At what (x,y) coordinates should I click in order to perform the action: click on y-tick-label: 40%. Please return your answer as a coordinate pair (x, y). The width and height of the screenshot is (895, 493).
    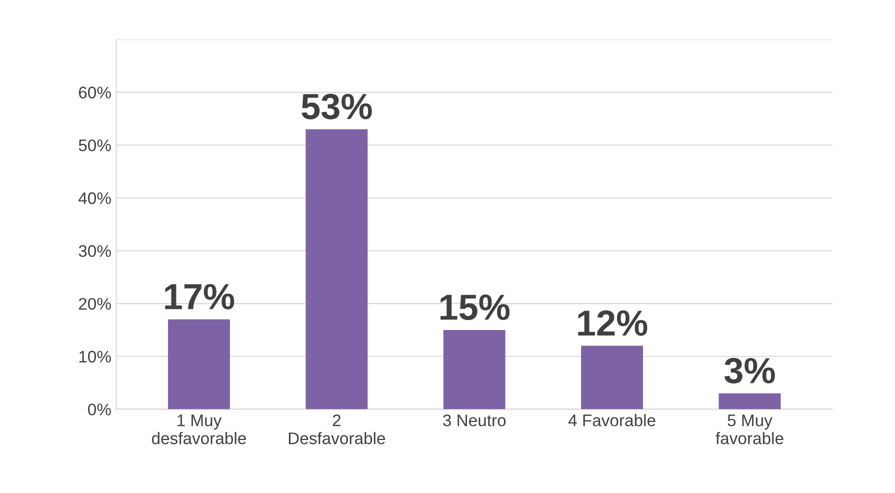
    Looking at the image, I should click on (94, 198).